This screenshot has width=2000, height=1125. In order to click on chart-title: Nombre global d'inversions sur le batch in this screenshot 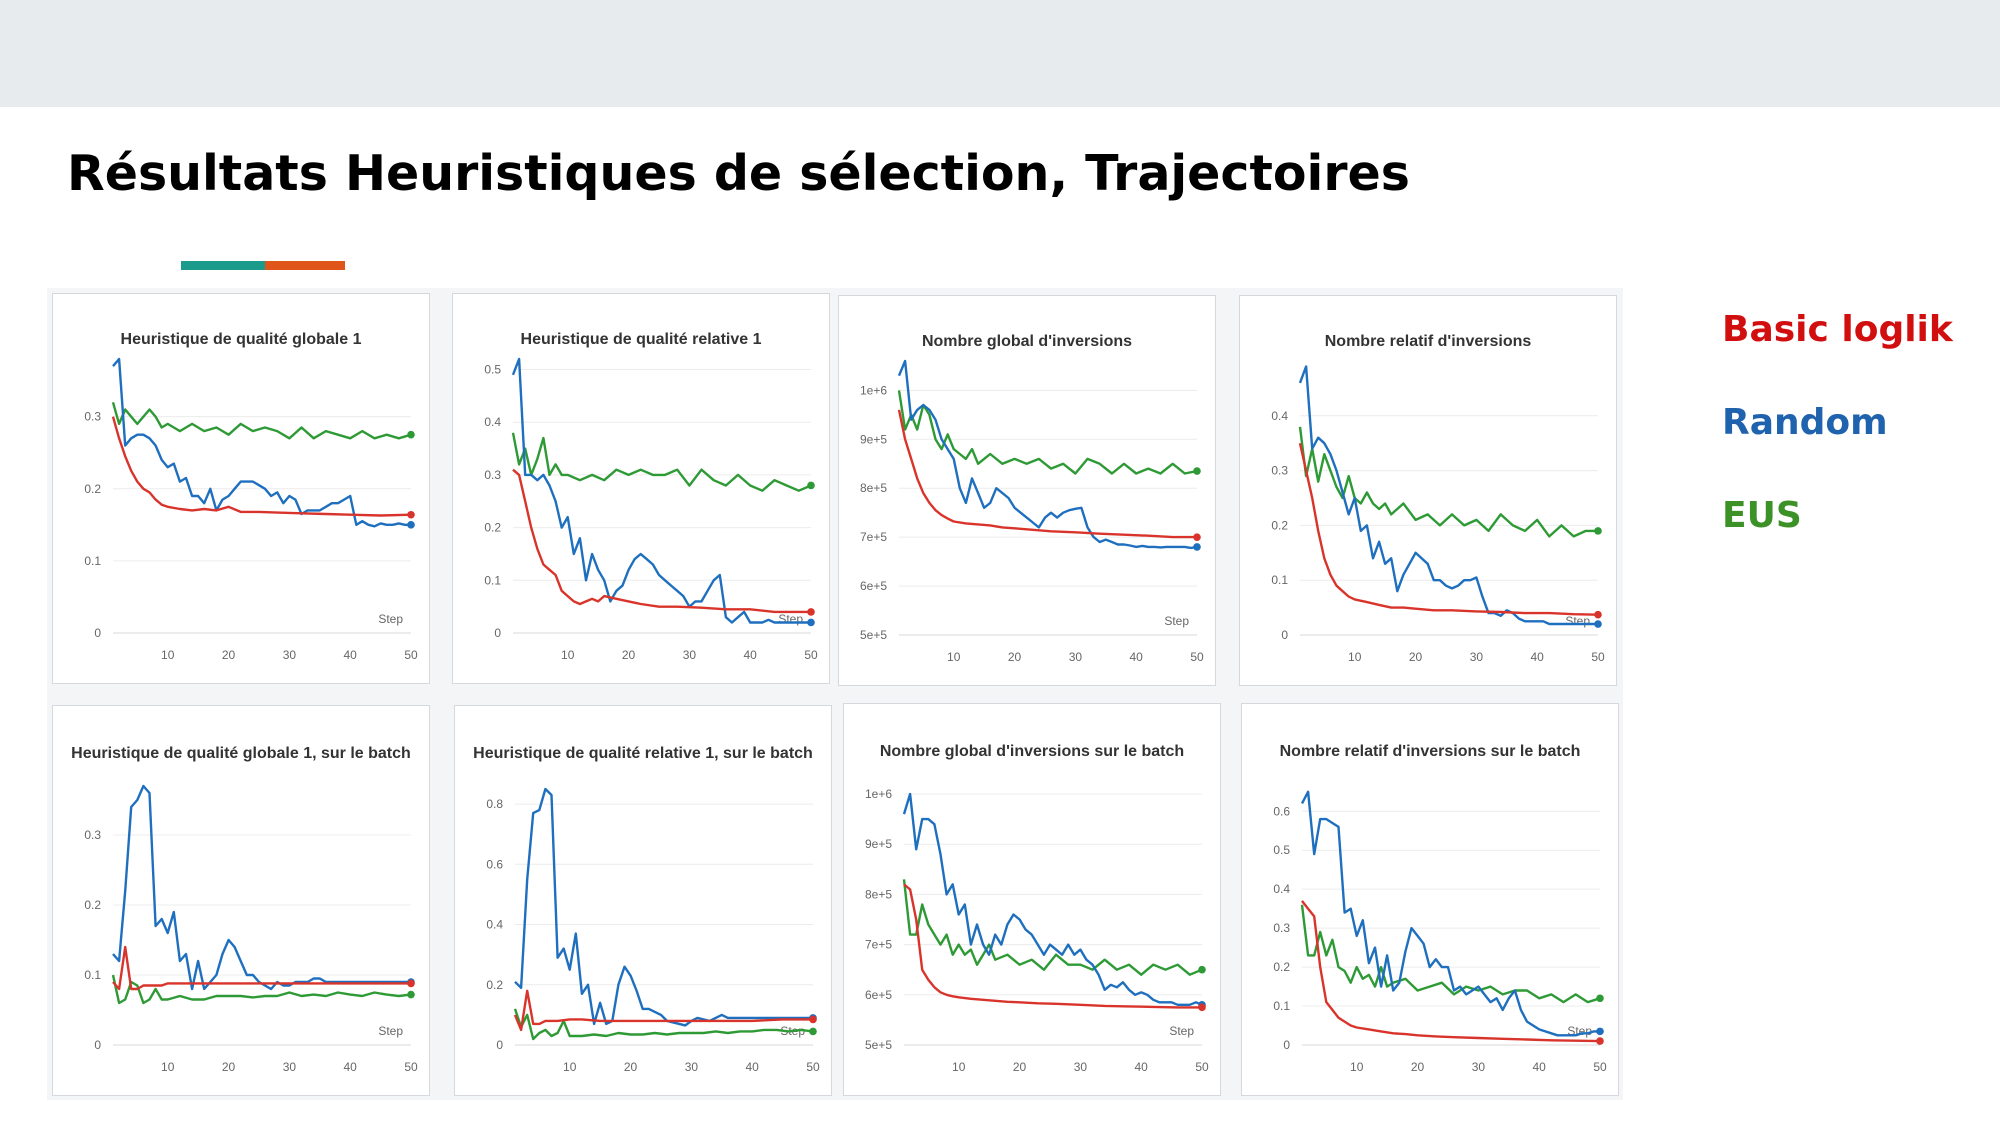, I will do `click(1032, 751)`.